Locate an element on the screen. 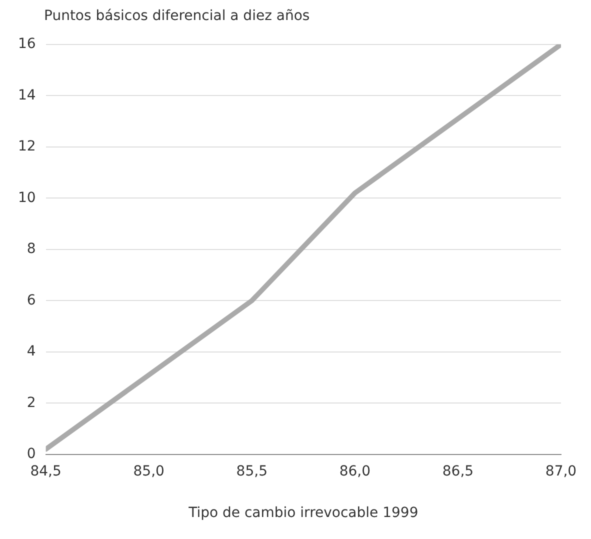  x-axis-title: Tipo de cambio irrevocable 1999 is located at coordinates (303, 513).